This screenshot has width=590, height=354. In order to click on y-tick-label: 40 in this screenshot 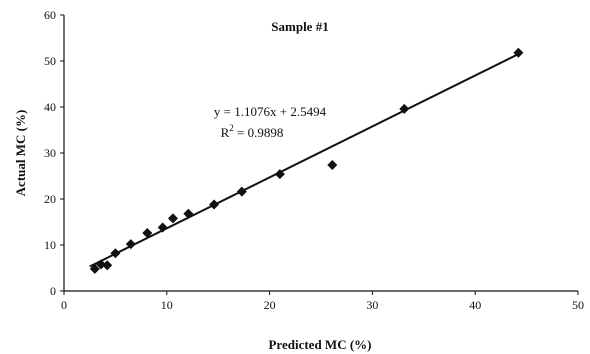, I will do `click(50, 107)`.